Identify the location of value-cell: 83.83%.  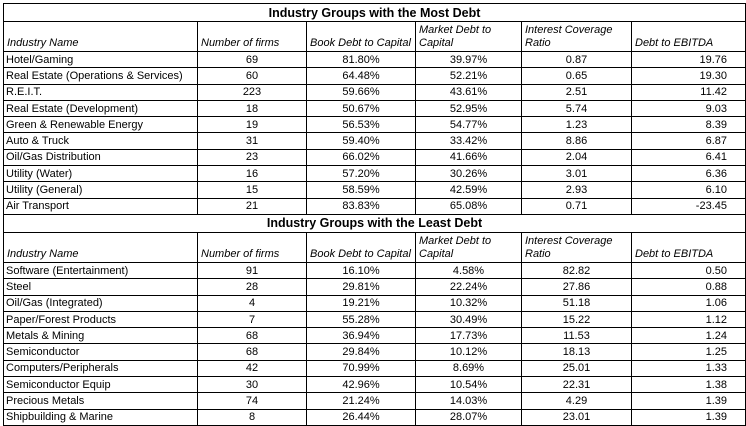
(361, 206).